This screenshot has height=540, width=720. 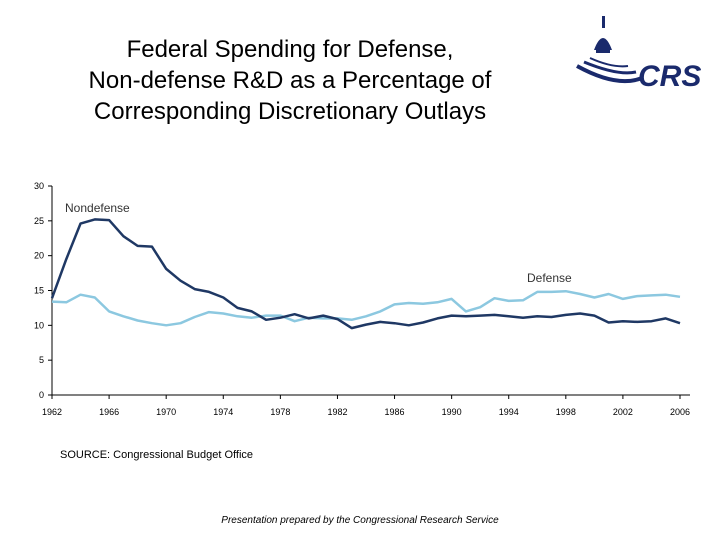 What do you see at coordinates (452, 412) in the screenshot?
I see `x-tick-label: 1990` at bounding box center [452, 412].